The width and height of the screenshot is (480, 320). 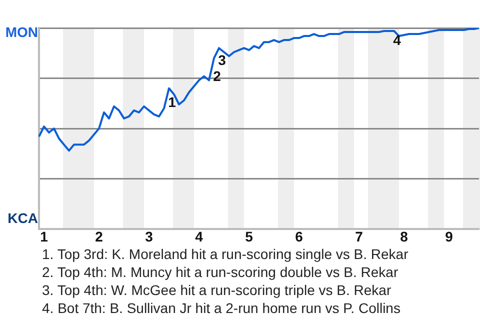 What do you see at coordinates (199, 236) in the screenshot?
I see `x-tick-label: 4` at bounding box center [199, 236].